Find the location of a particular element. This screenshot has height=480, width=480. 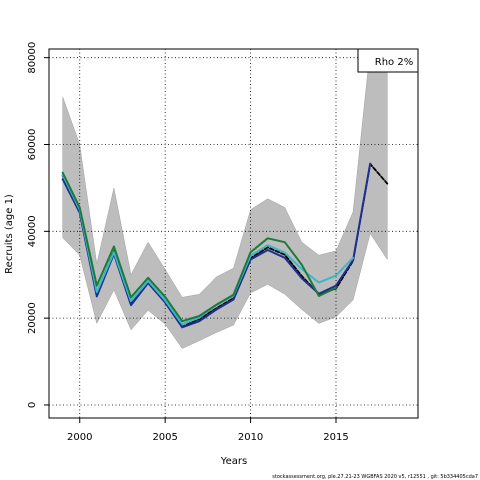

x-tick-label: 2005 is located at coordinates (164, 437).